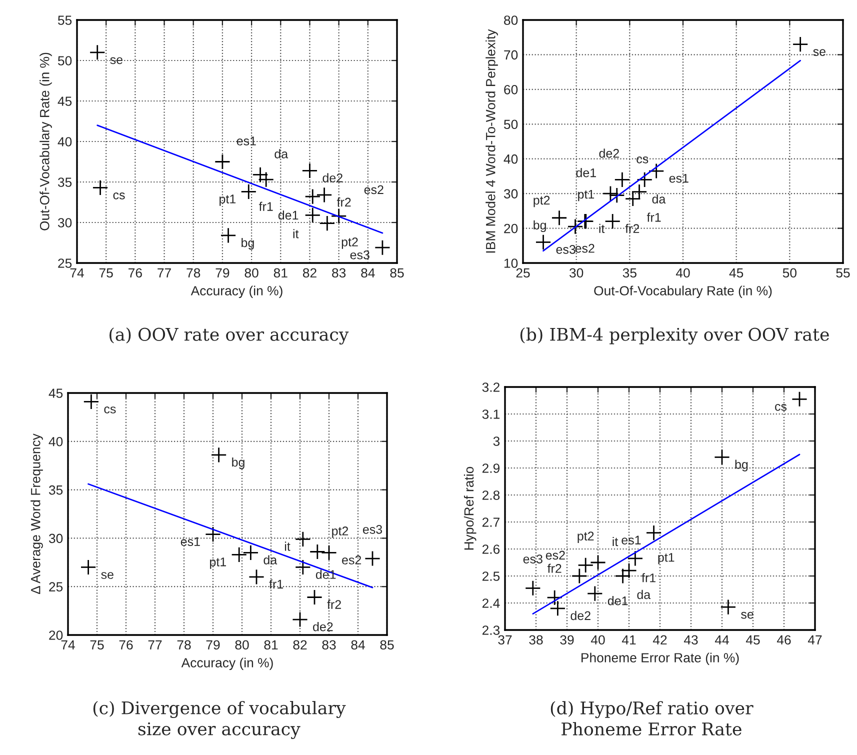 This screenshot has height=755, width=857. I want to click on x-axis-title: Accuracy (in %), so click(236, 292).